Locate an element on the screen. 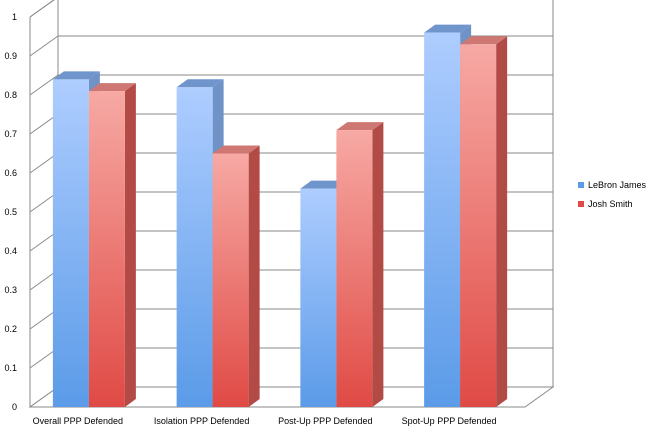 The image size is (650, 433). x-category-label: Overall PPP Defended is located at coordinates (78, 421).